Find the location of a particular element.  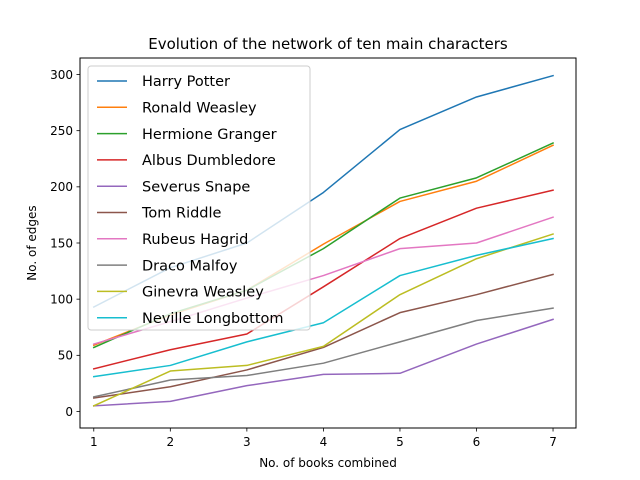

legend-label-ginevra-weasley: Ginevra Weasley is located at coordinates (203, 293).